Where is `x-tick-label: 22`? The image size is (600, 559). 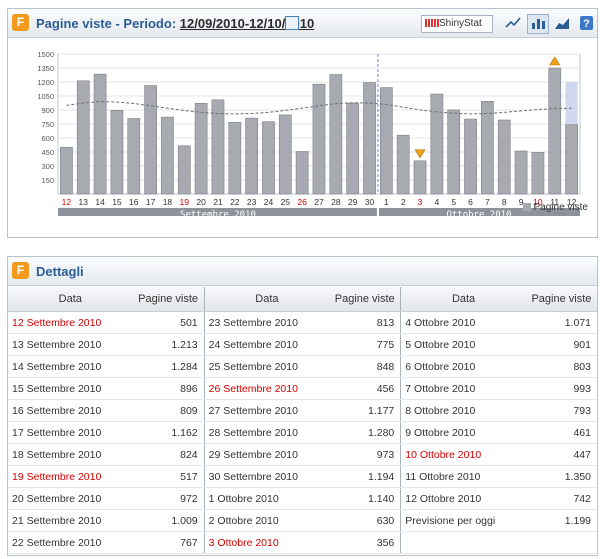
x-tick-label: 22 is located at coordinates (235, 202).